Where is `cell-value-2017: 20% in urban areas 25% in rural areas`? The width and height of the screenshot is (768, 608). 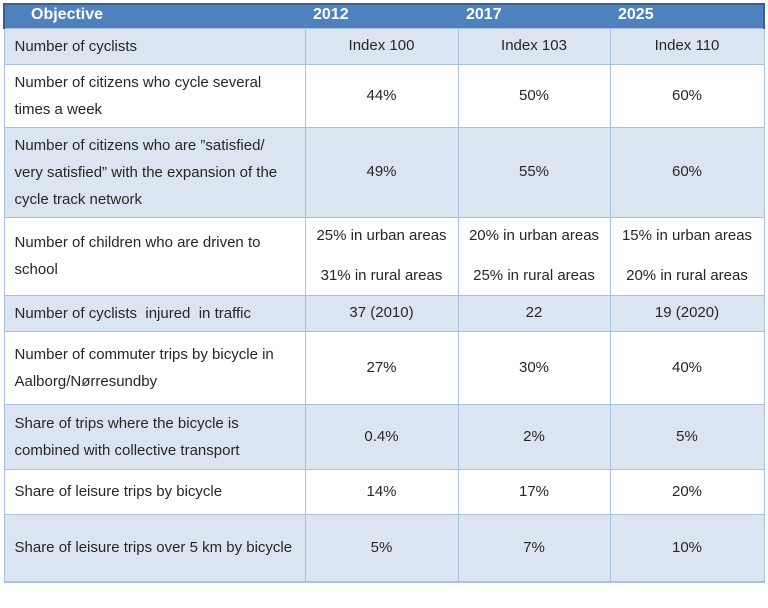
cell-value-2017: 20% in urban areas 25% in rural areas is located at coordinates (534, 256).